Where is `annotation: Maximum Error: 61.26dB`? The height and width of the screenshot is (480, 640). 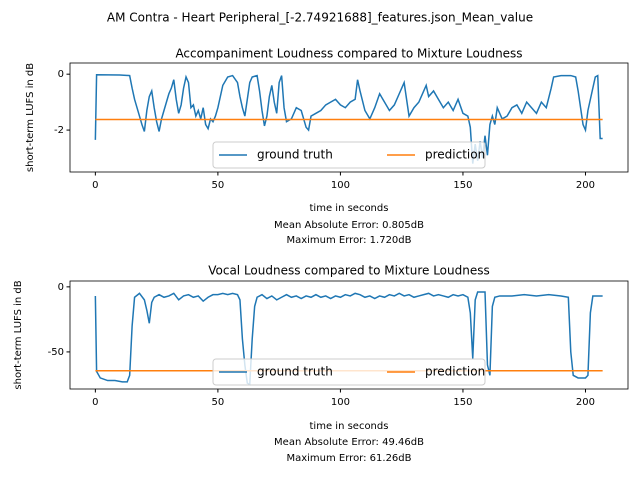 annotation: Maximum Error: 61.26dB is located at coordinates (348, 458).